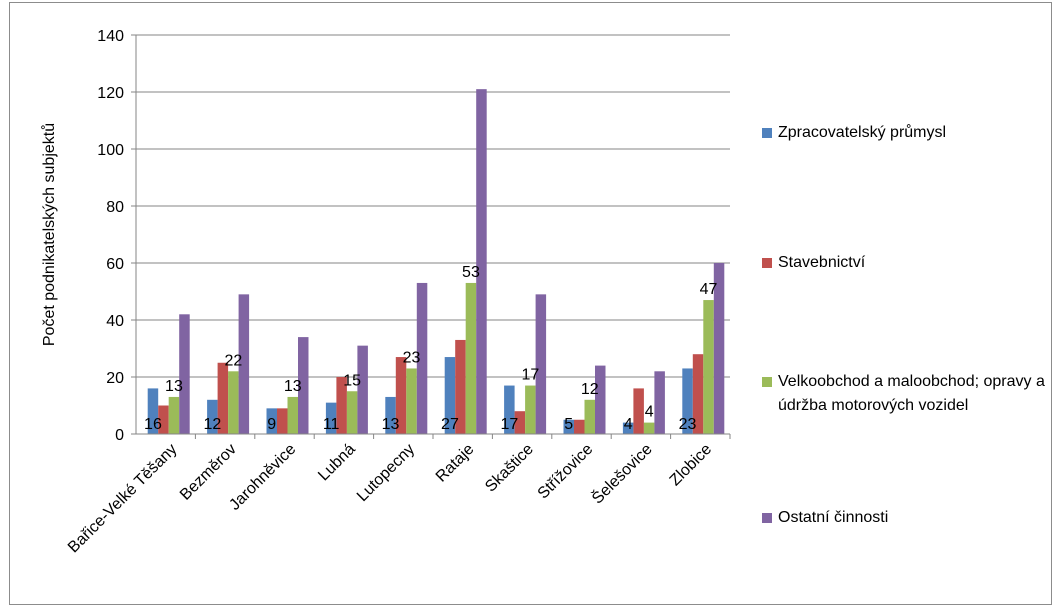 This screenshot has height=606, width=1054. I want to click on y-tick-label: 140, so click(110, 36).